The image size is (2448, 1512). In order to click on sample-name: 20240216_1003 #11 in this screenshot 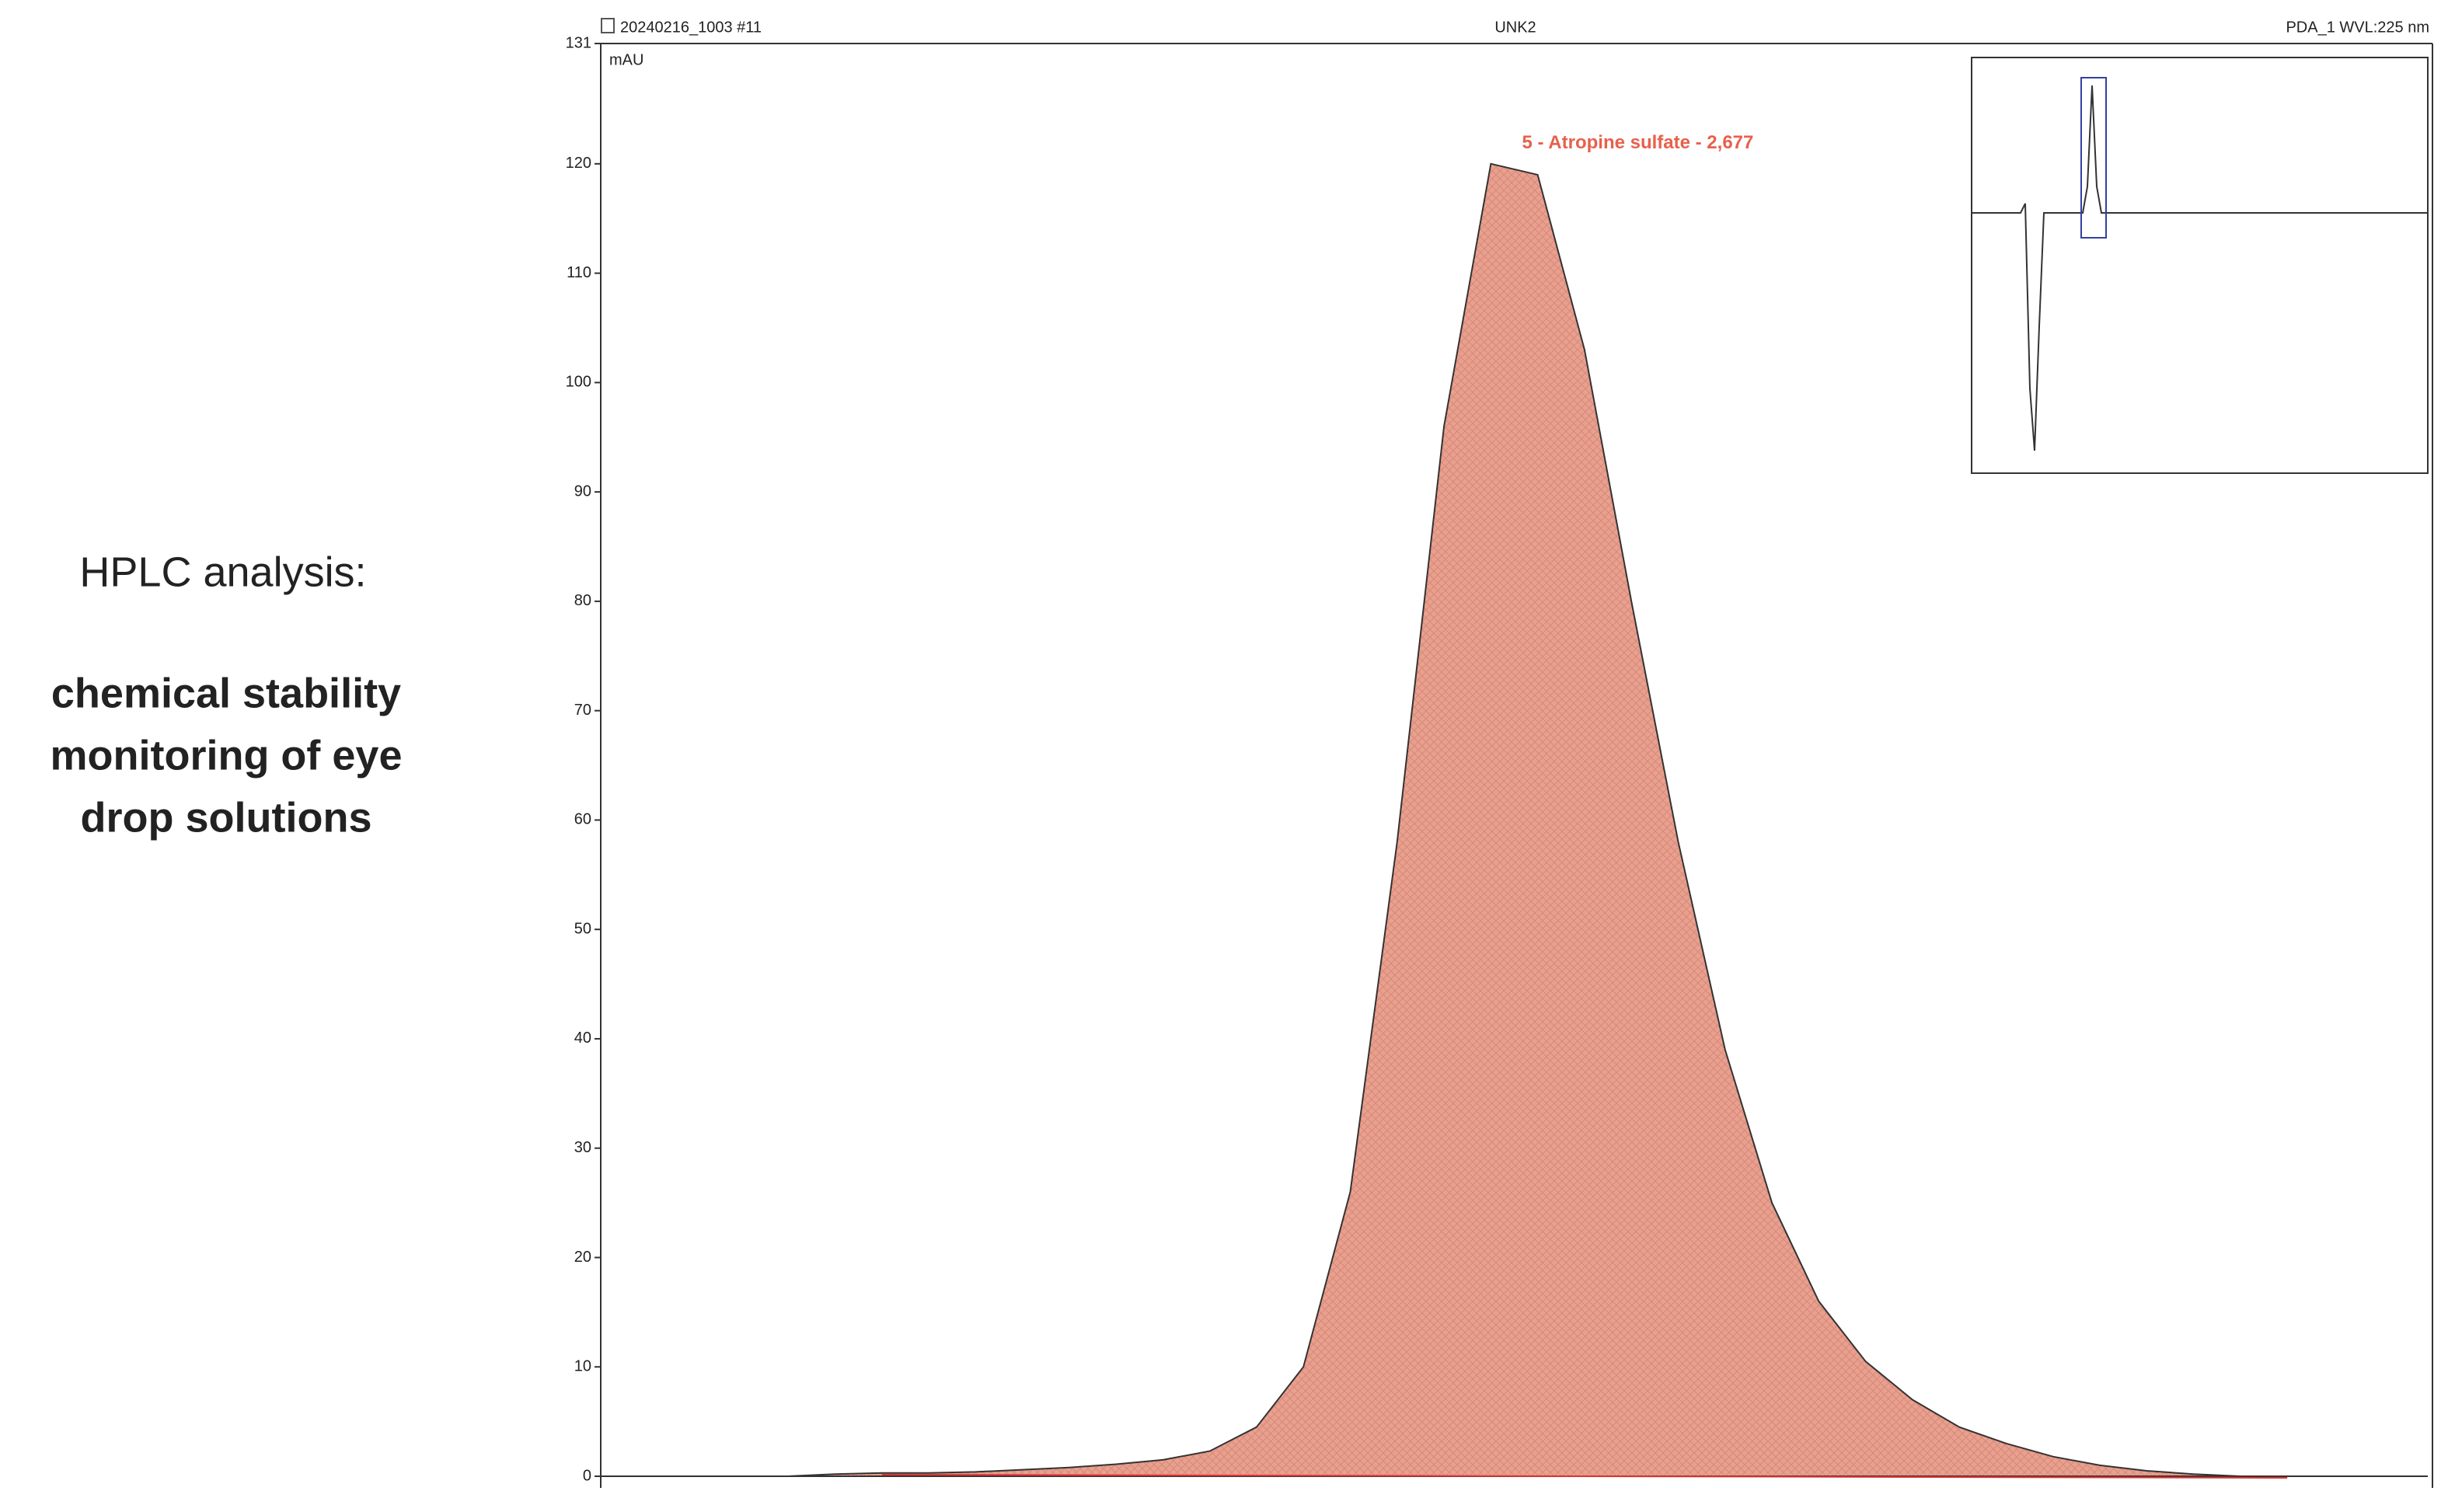, I will do `click(691, 28)`.